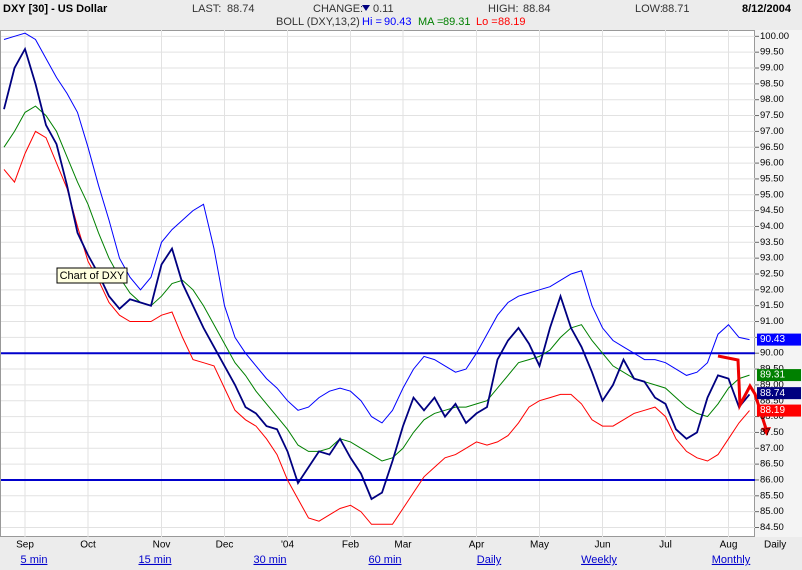 Image resolution: width=802 pixels, height=570 pixels. What do you see at coordinates (772, 163) in the screenshot?
I see `y-tick-label: 96.00` at bounding box center [772, 163].